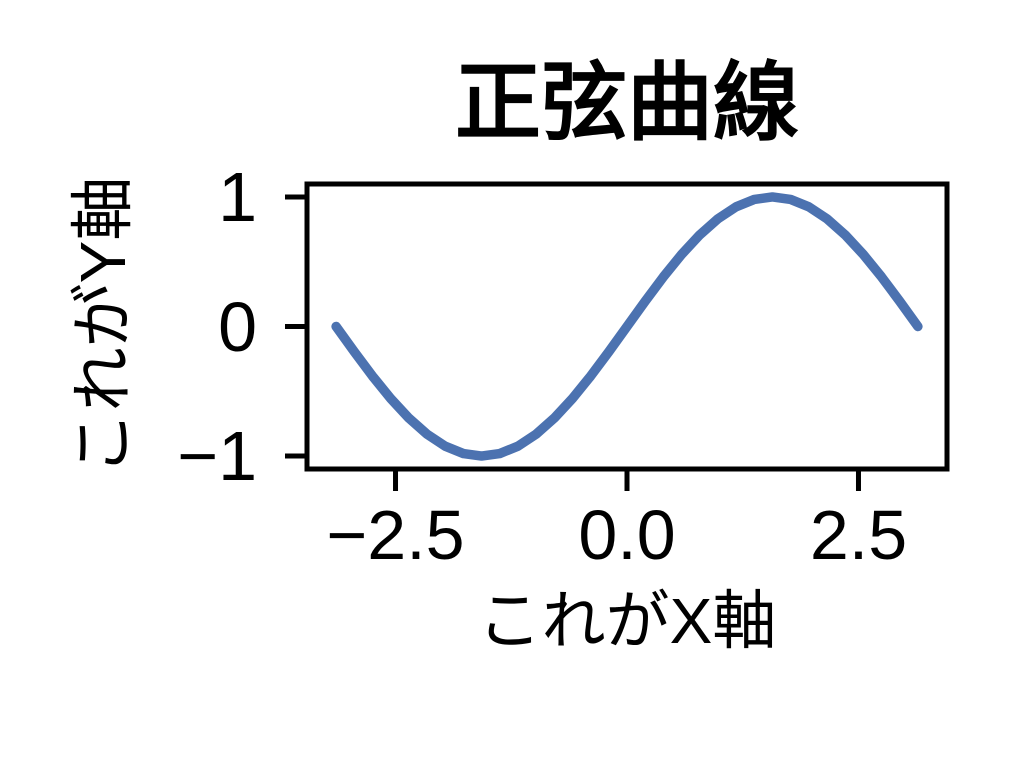  Describe the element at coordinates (627, 621) in the screenshot. I see `x-axis-label: これがX軸` at that location.